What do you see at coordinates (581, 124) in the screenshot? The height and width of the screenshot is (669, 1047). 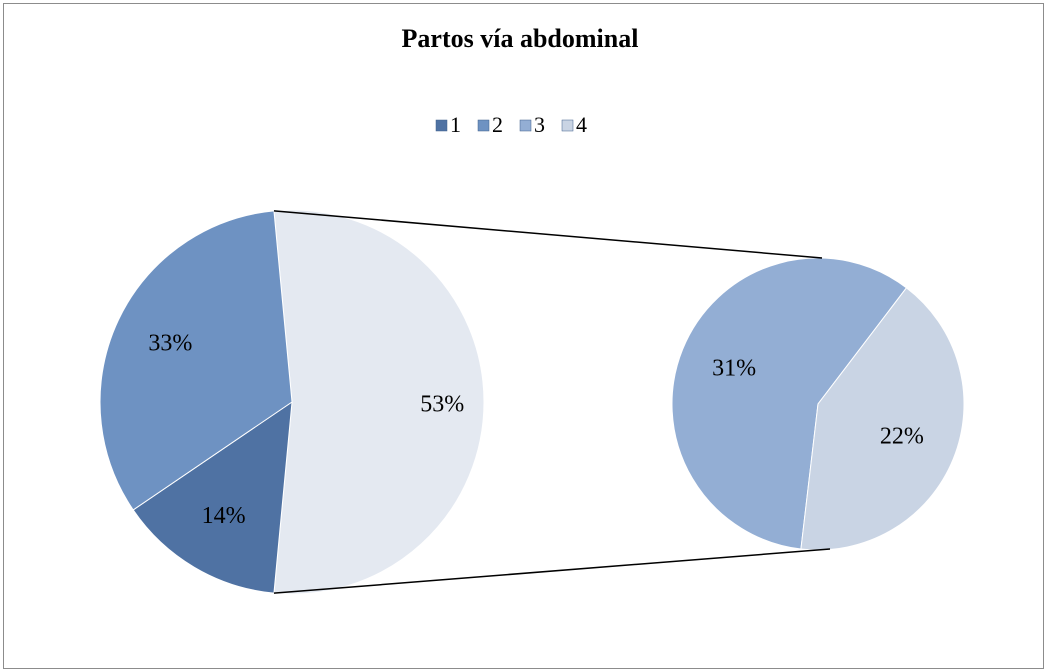 I see `legend-label: 4` at bounding box center [581, 124].